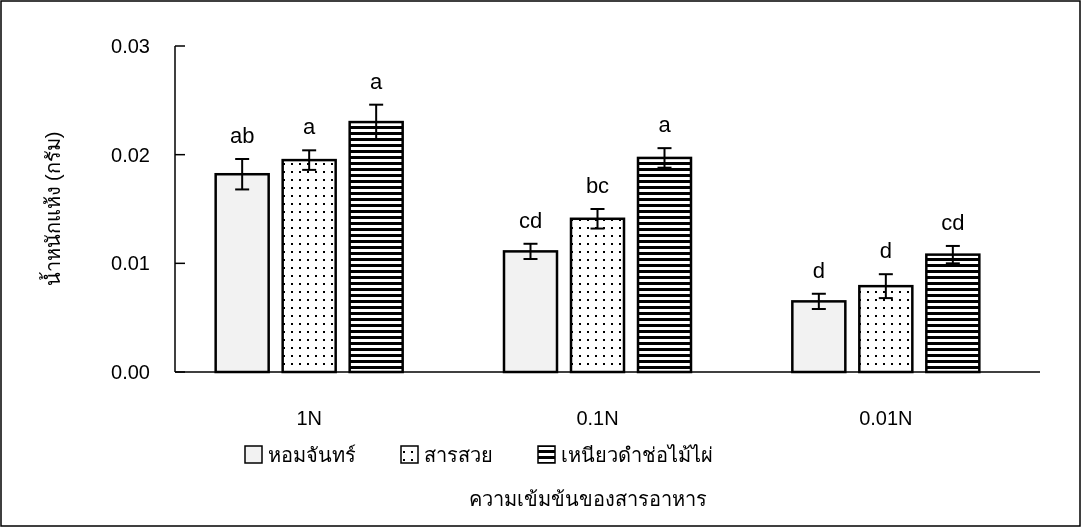 The width and height of the screenshot is (1081, 527). Describe the element at coordinates (130, 154) in the screenshot. I see `y-tick-label: 0.02` at that location.